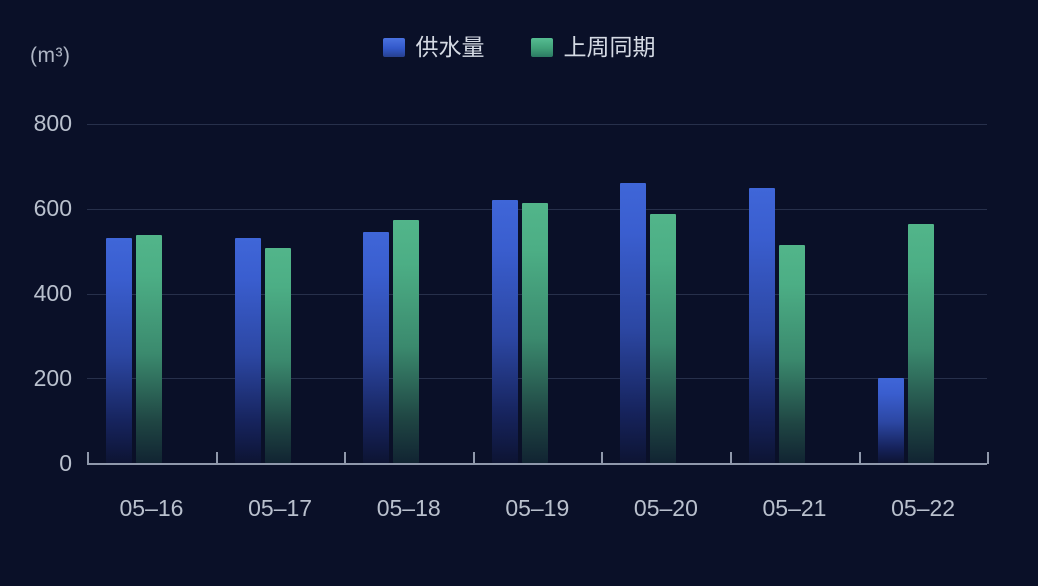 The width and height of the screenshot is (1038, 586). I want to click on x-tick-label: 05–17, so click(280, 508).